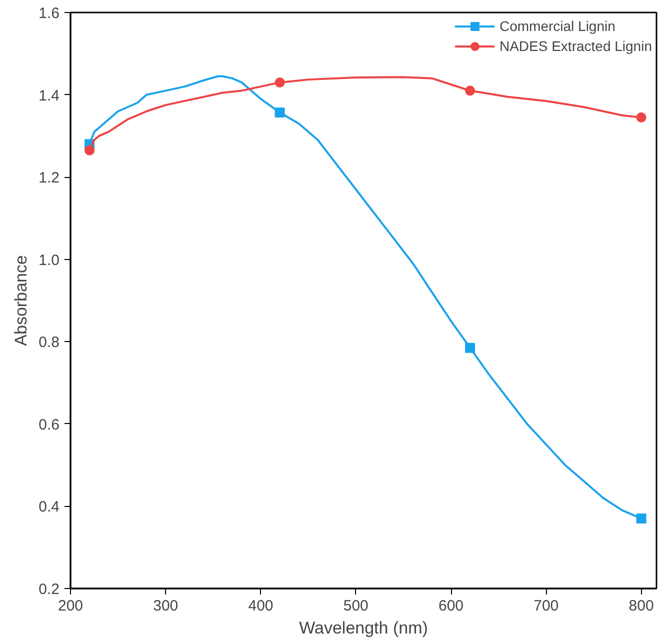 The image size is (668, 643). Describe the element at coordinates (21, 300) in the screenshot. I see `y-axis-title: Absorbance` at that location.